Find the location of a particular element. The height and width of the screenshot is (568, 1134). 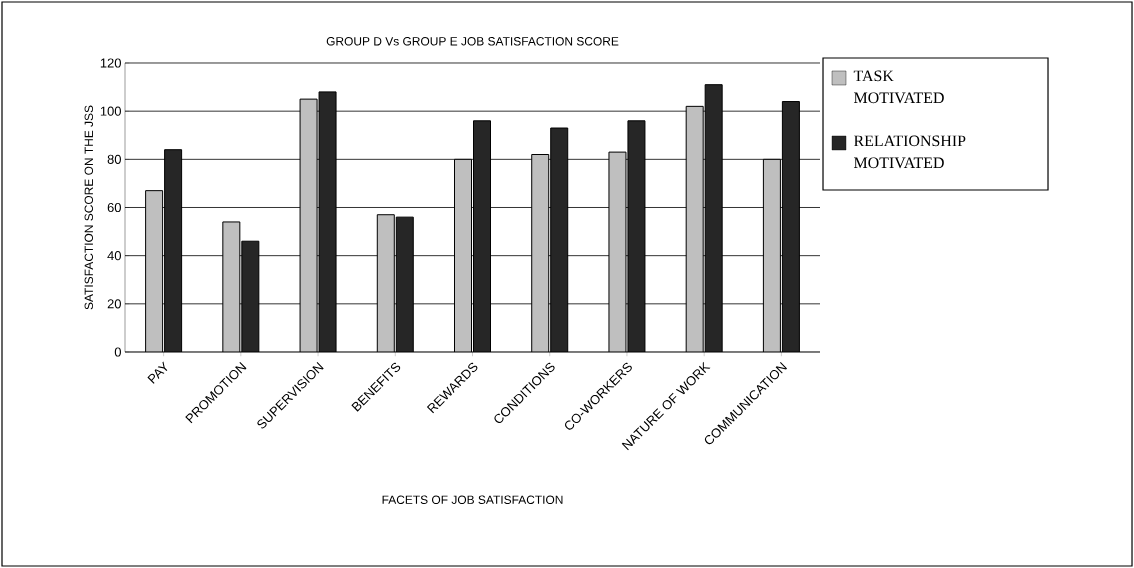

y-tick-label: 20 is located at coordinates (114, 304).